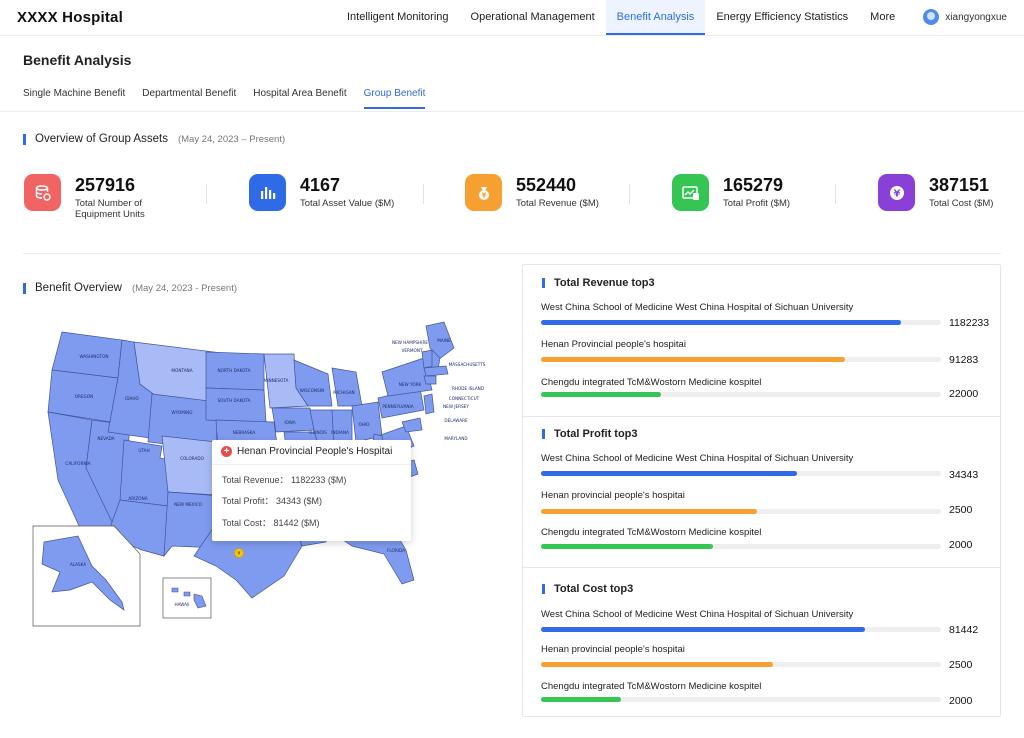  I want to click on kpi-value: 552440, so click(546, 185).